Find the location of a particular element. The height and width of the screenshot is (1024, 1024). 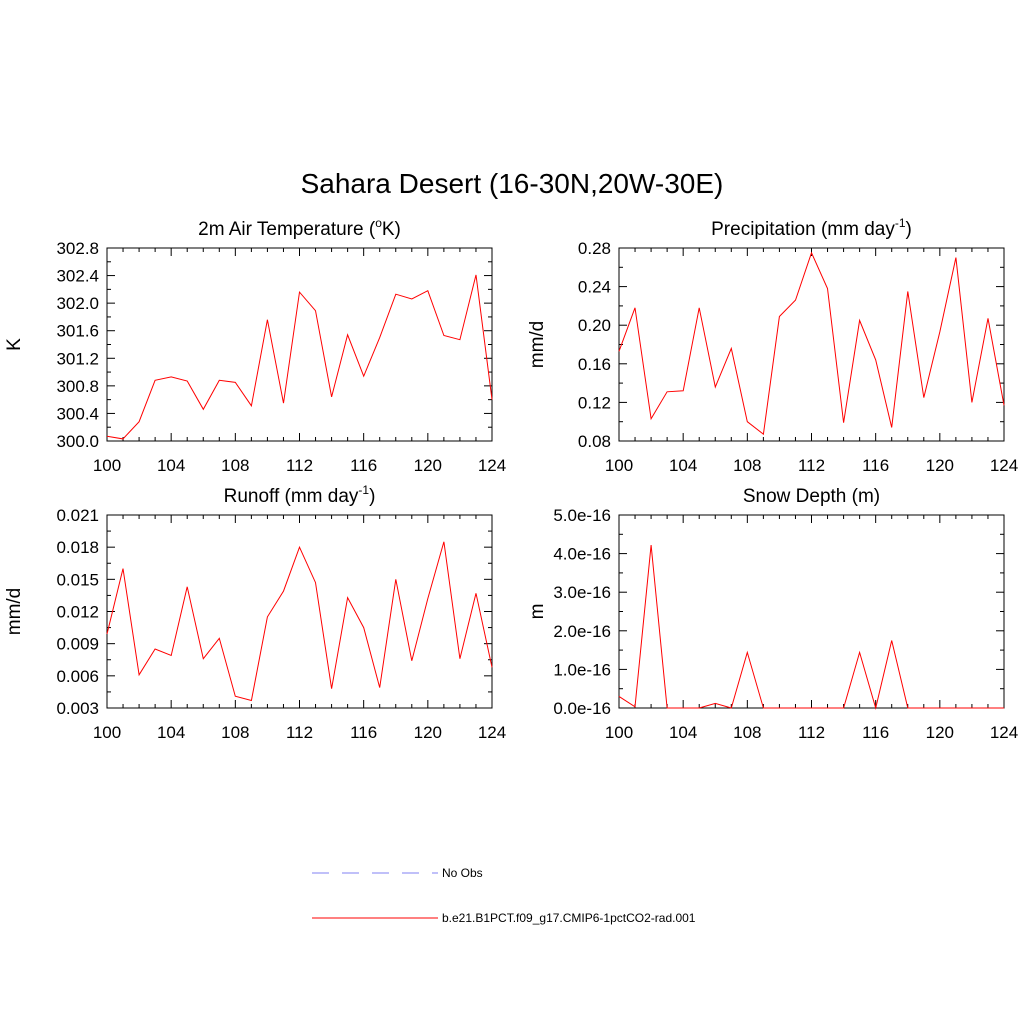

panel-title: Snow Depth (m) is located at coordinates (811, 496).